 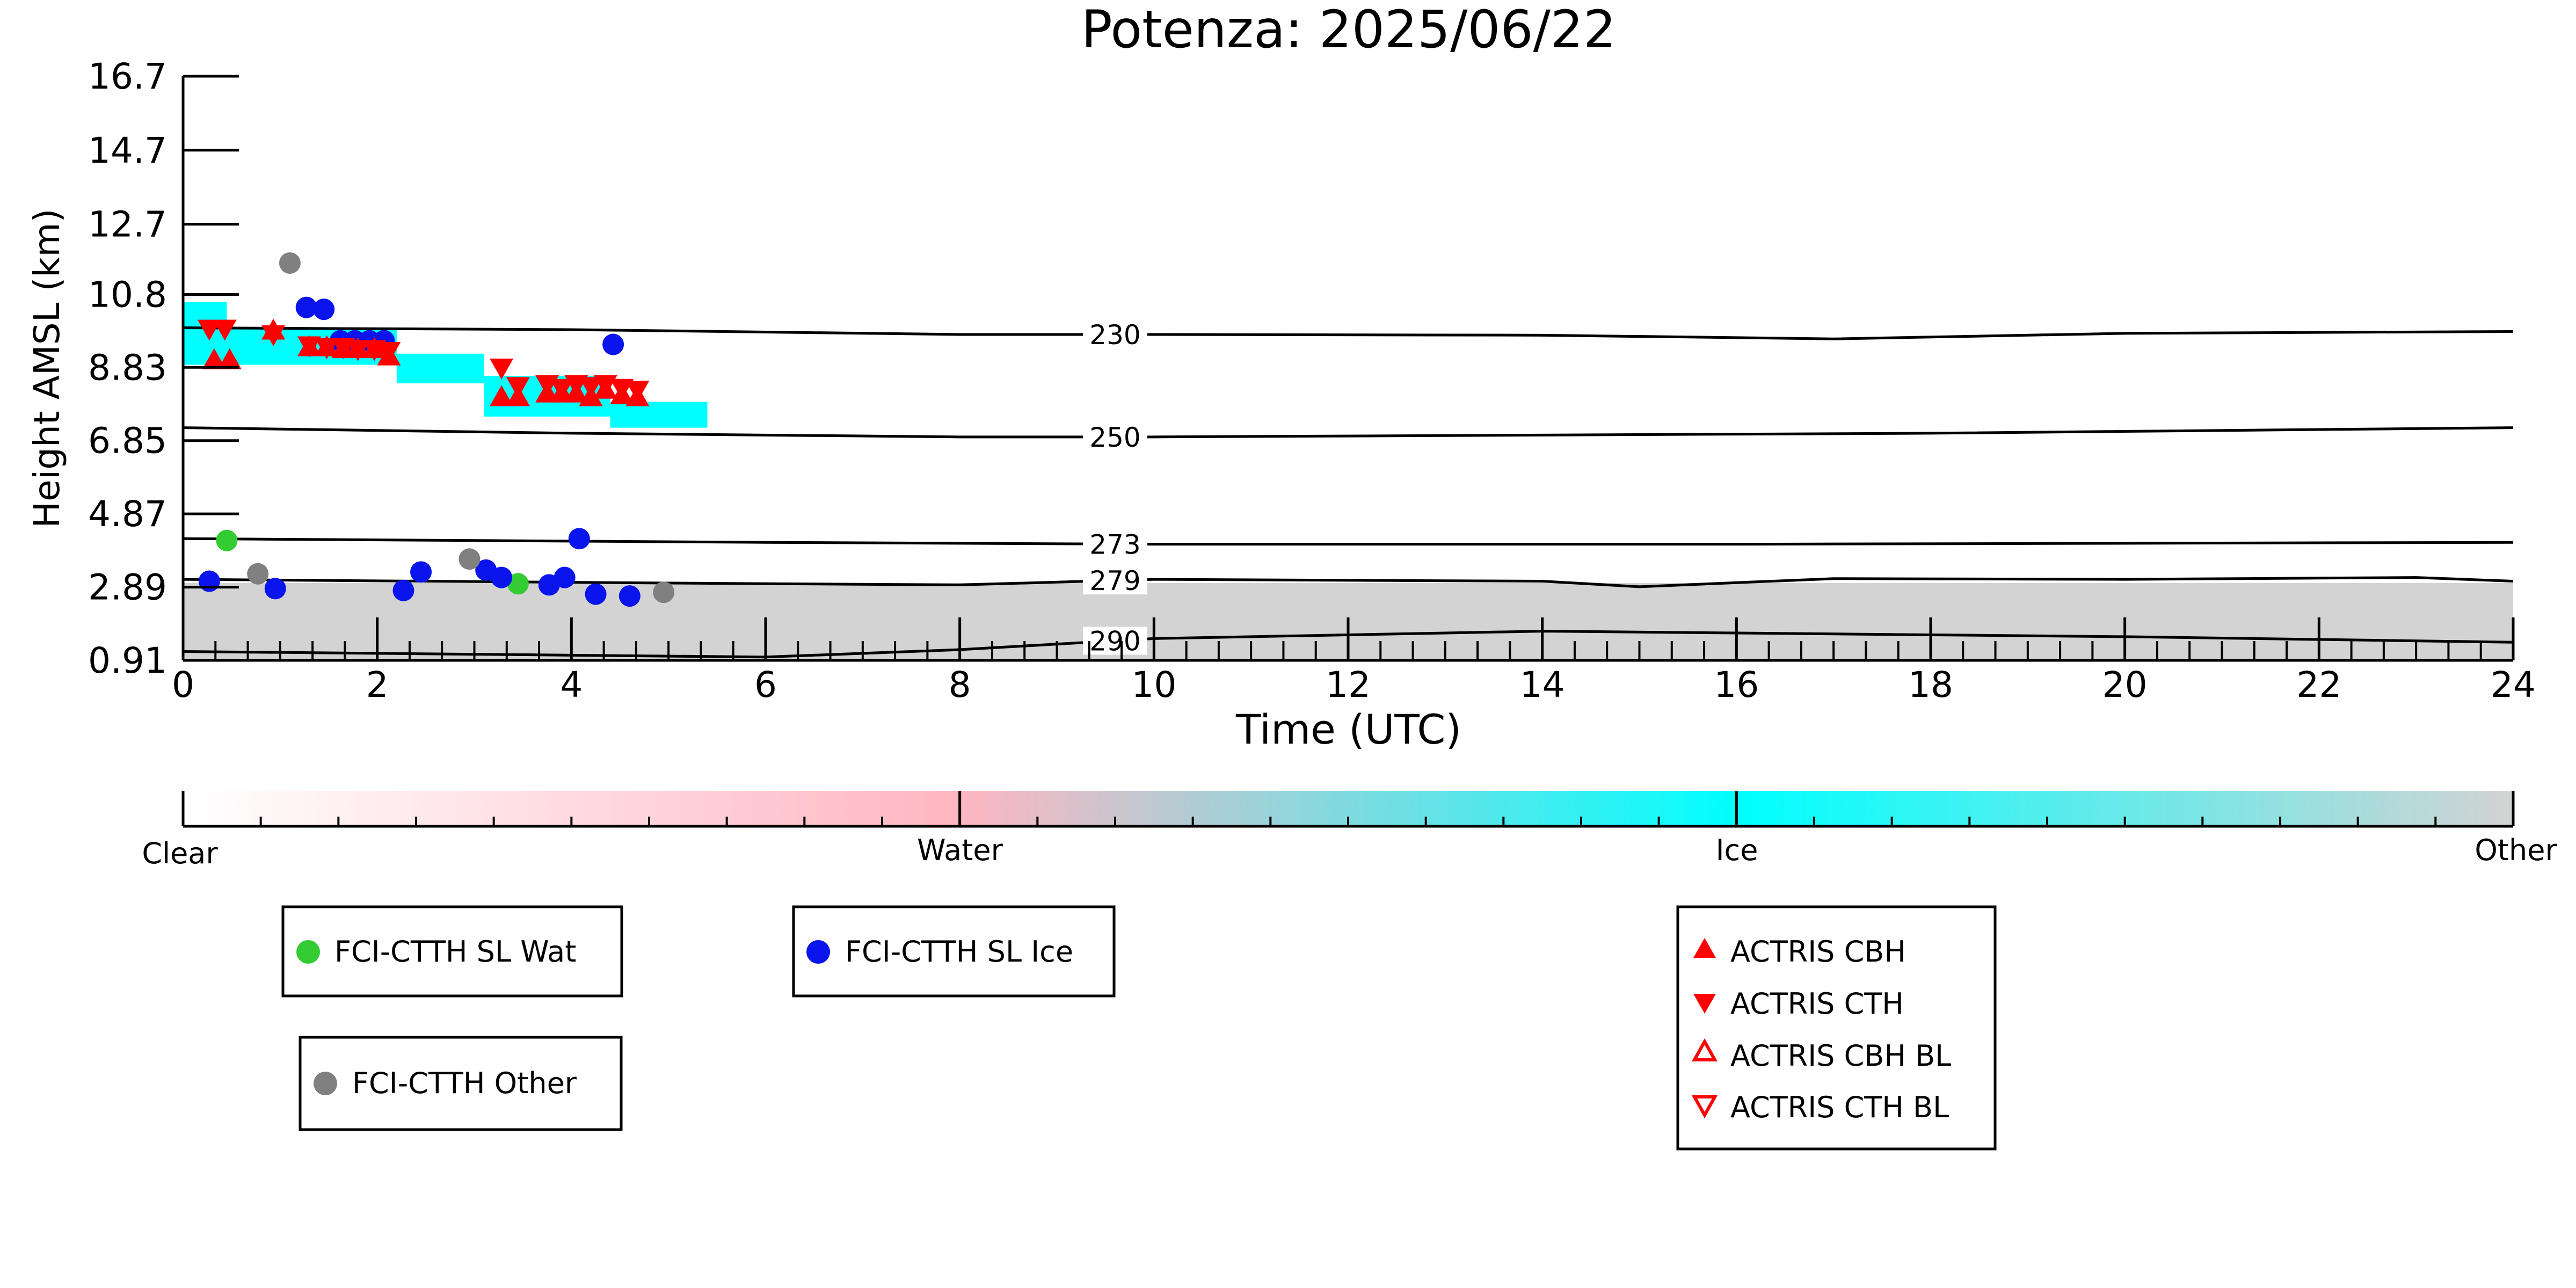 What do you see at coordinates (325, 1083) in the screenshot?
I see `legend-marker-other` at bounding box center [325, 1083].